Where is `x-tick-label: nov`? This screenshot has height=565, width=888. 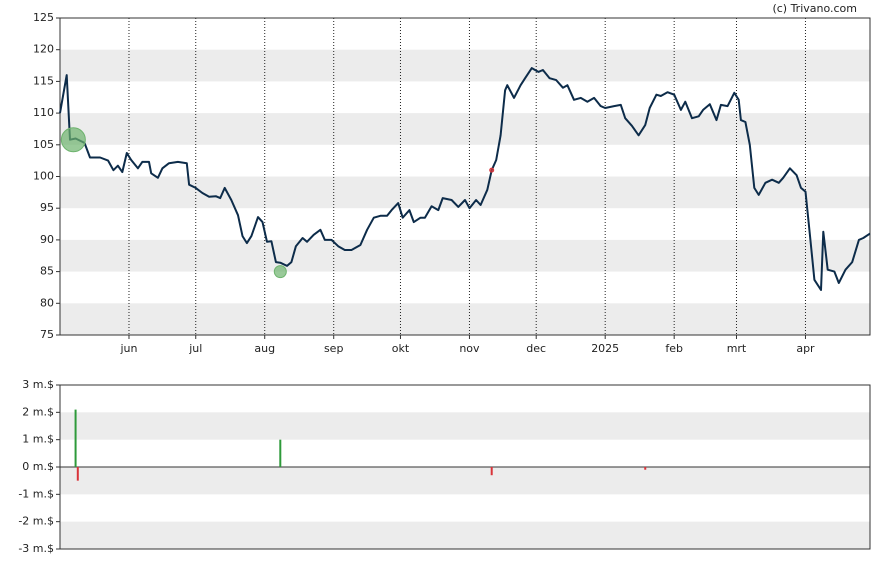
x-tick-label: nov is located at coordinates (469, 348).